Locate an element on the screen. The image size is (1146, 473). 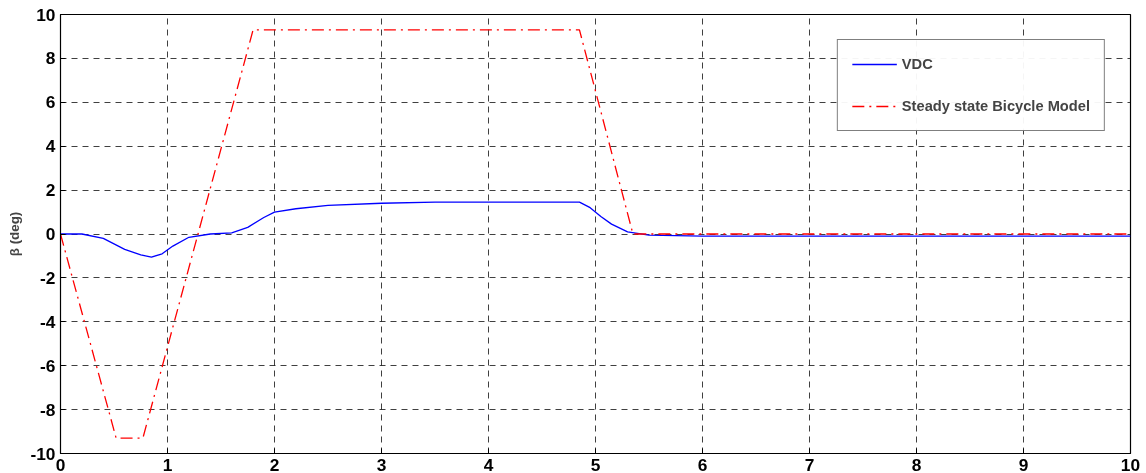
x-tick-label: 4 is located at coordinates (488, 463).